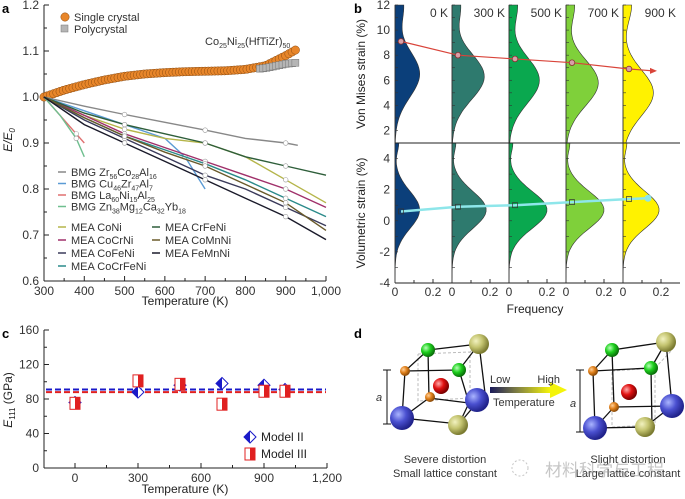  I want to click on legend-label: MEA CoNi, so click(96, 228).